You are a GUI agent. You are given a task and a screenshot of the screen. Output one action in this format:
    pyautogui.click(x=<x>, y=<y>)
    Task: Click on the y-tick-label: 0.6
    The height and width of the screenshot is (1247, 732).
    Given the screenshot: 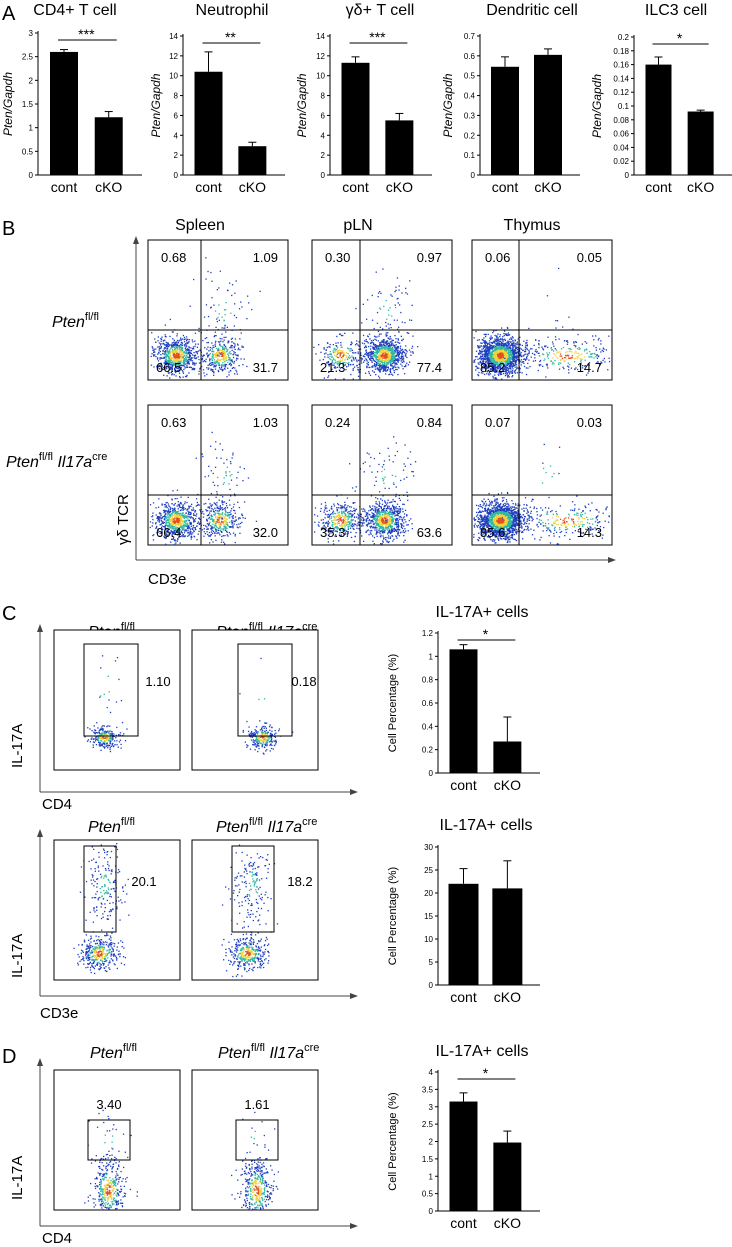 What is the action you would take?
    pyautogui.click(x=428, y=703)
    